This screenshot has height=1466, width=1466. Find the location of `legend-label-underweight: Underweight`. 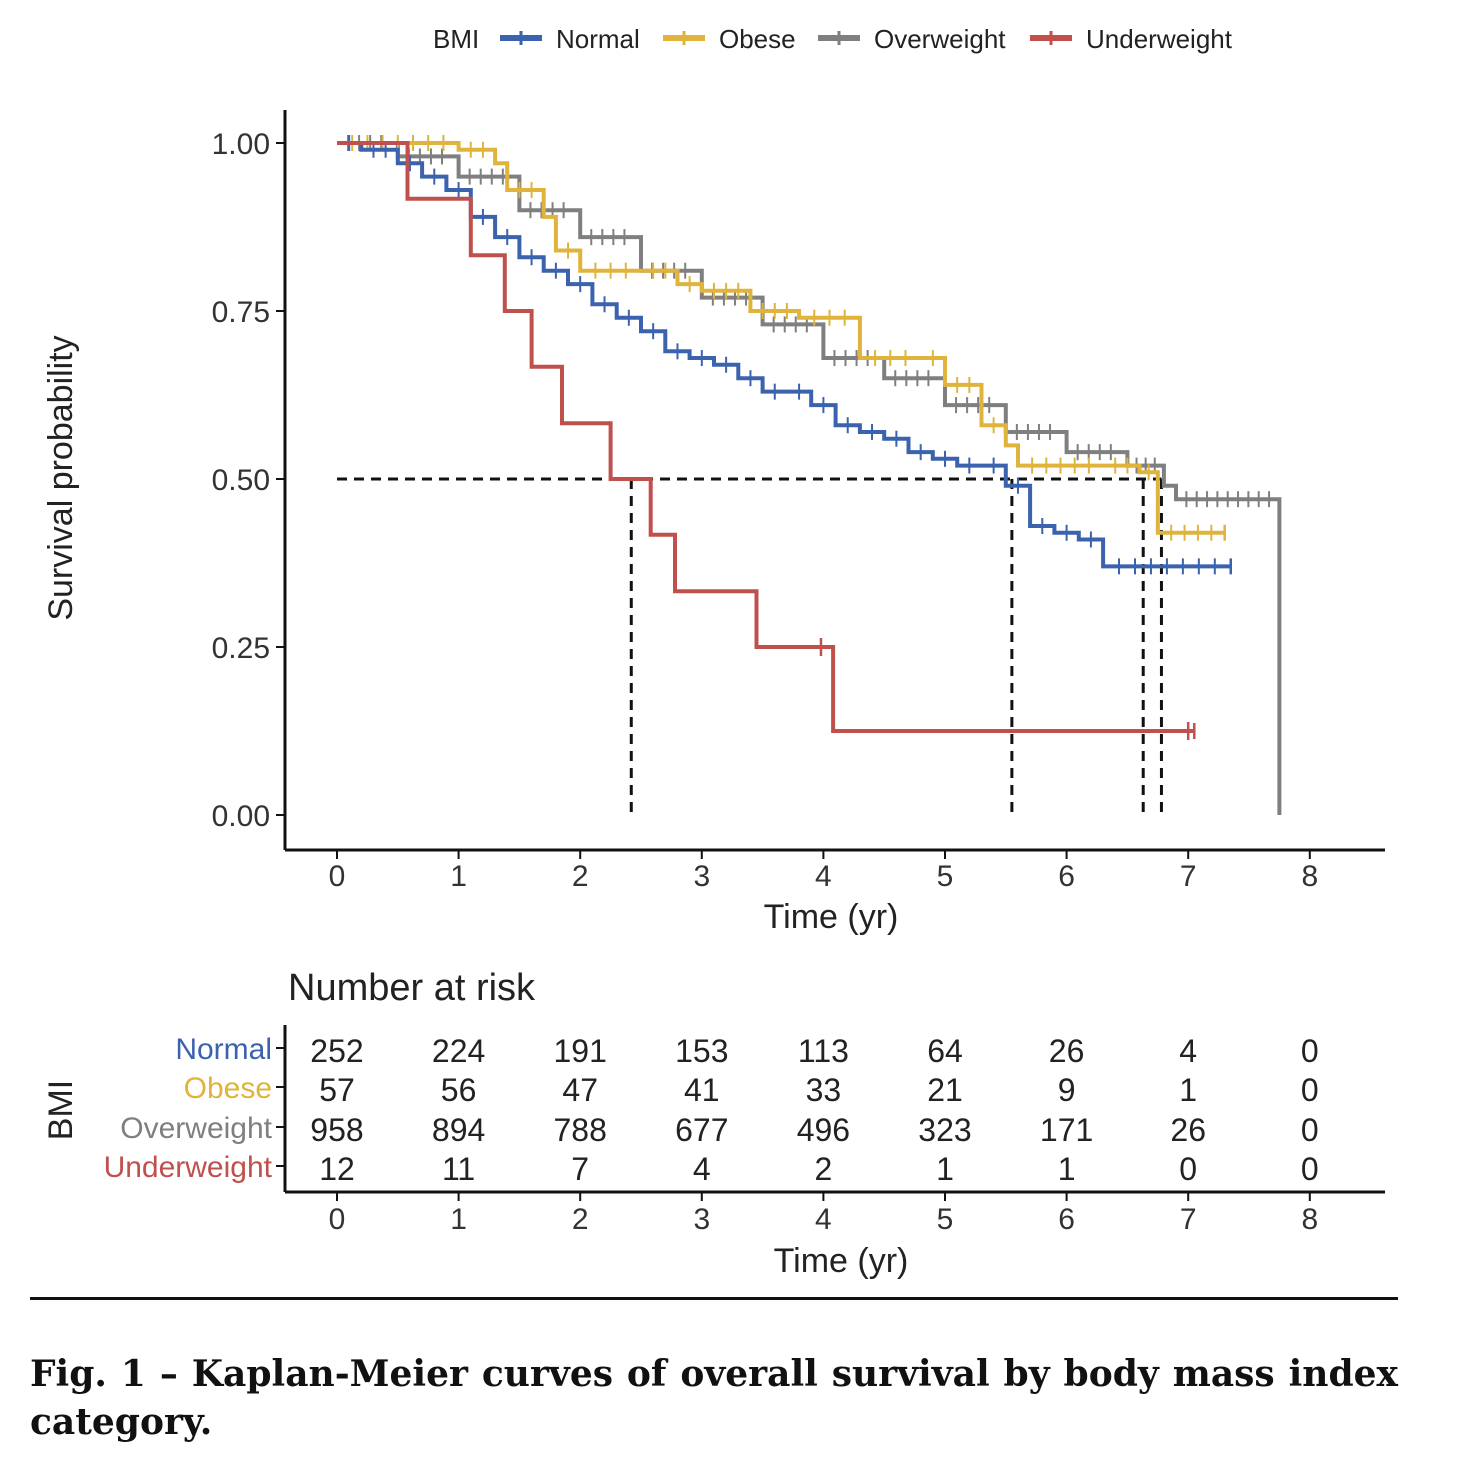

legend-label-underweight: Underweight is located at coordinates (1159, 39).